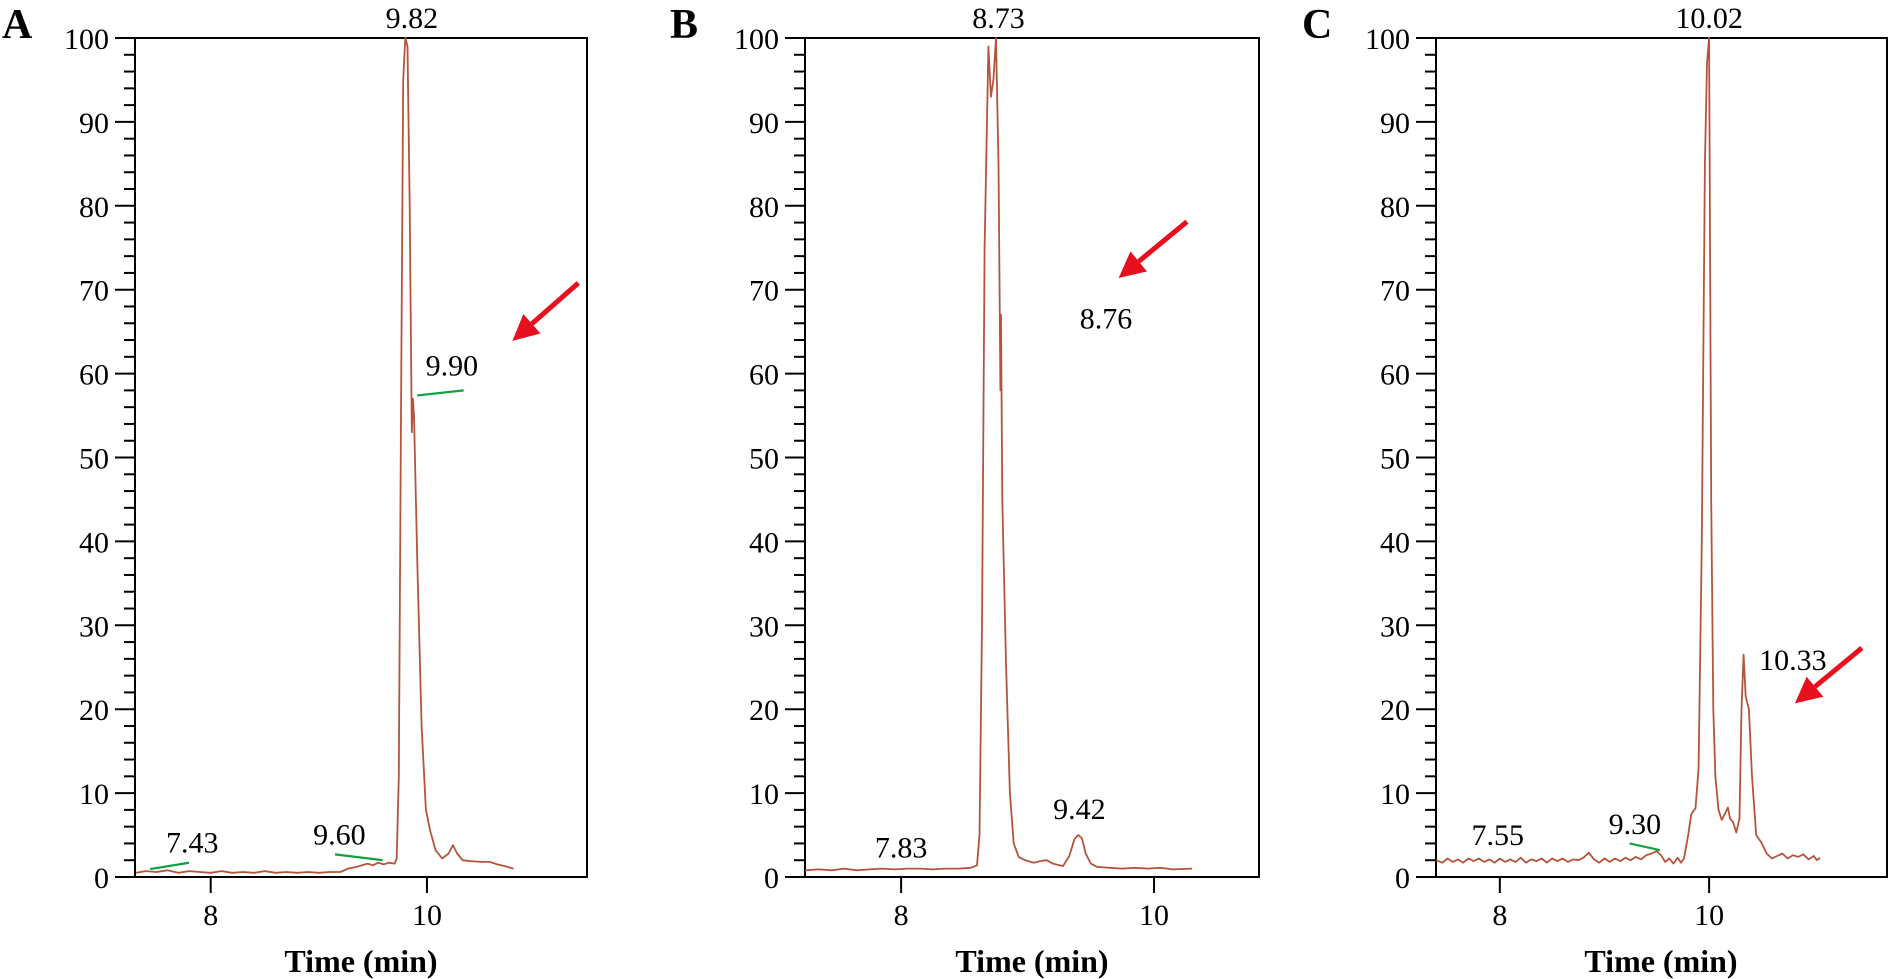  What do you see at coordinates (17, 25) in the screenshot?
I see `panel-letter-a: A` at bounding box center [17, 25].